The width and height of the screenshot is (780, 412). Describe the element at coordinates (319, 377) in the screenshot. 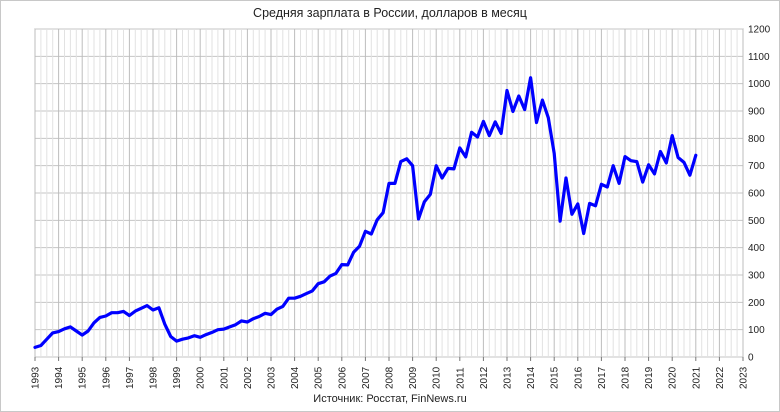

I see `x-tick-label: 2005` at that location.